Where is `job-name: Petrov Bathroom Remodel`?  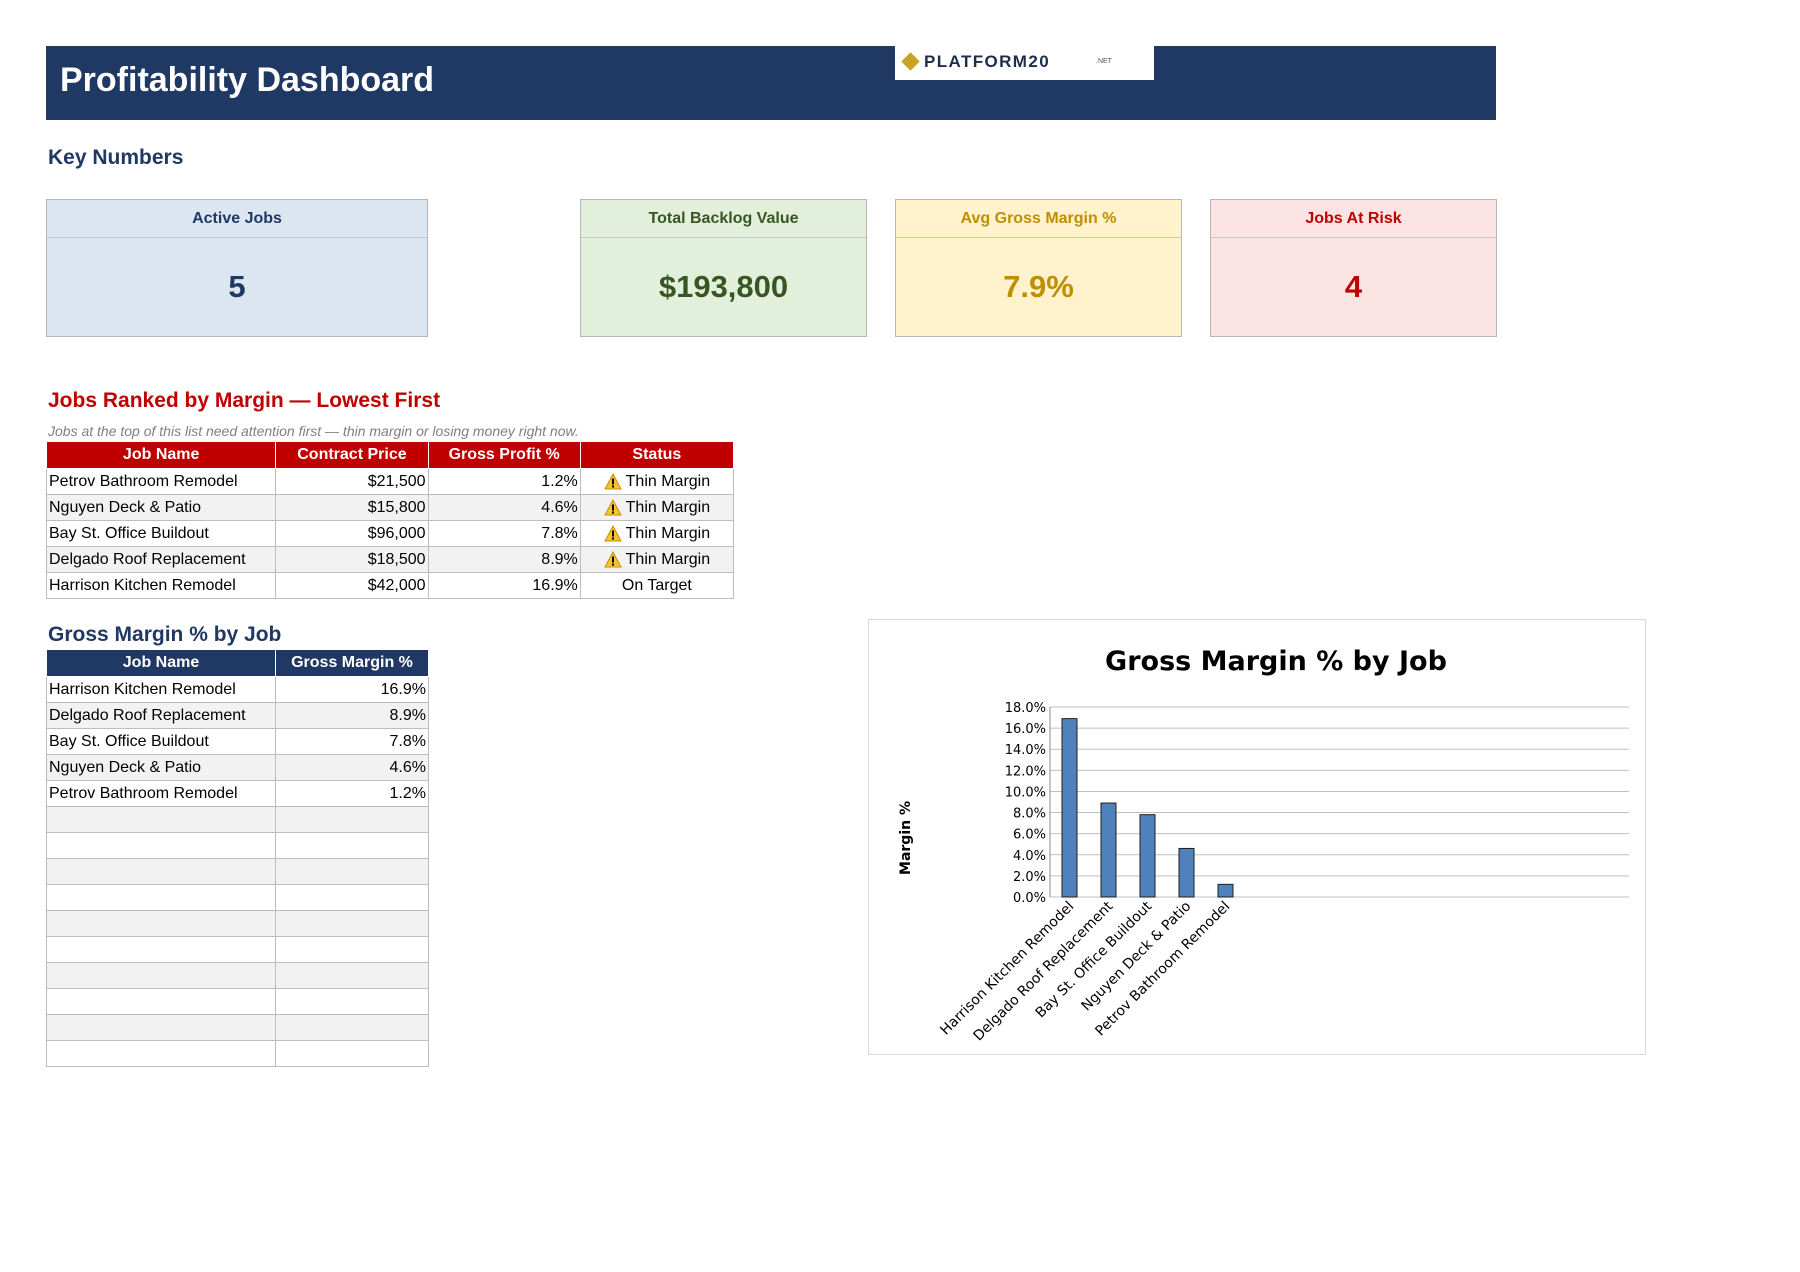
job-name: Petrov Bathroom Remodel is located at coordinates (161, 481).